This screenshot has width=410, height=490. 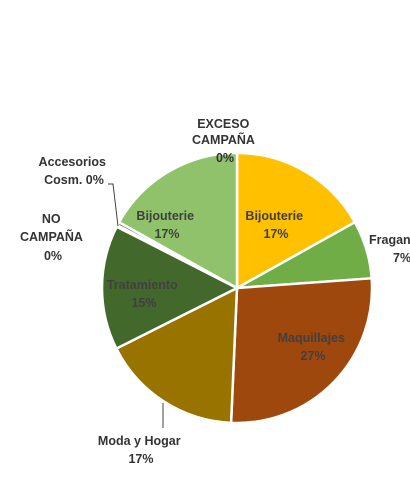 What do you see at coordinates (312, 356) in the screenshot?
I see `label-maquillajes-pct: 27%` at bounding box center [312, 356].